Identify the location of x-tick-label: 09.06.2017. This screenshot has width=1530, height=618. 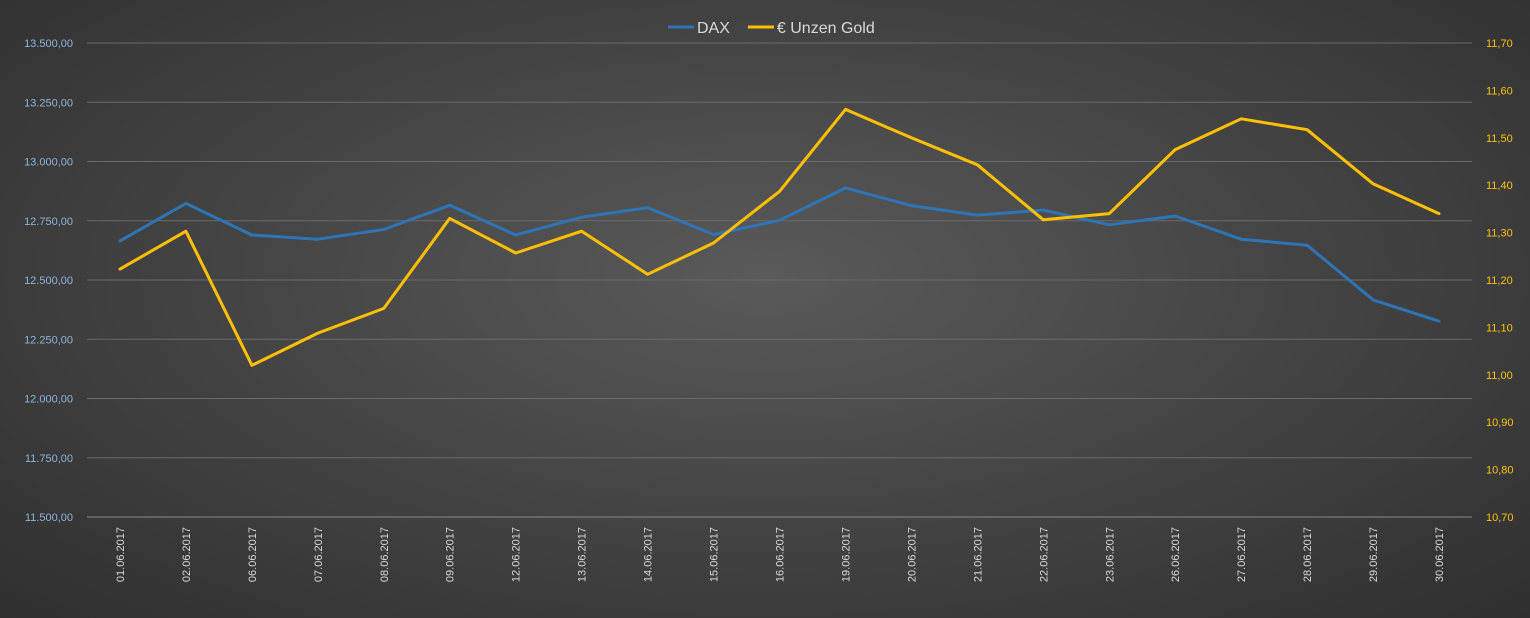
(451, 554).